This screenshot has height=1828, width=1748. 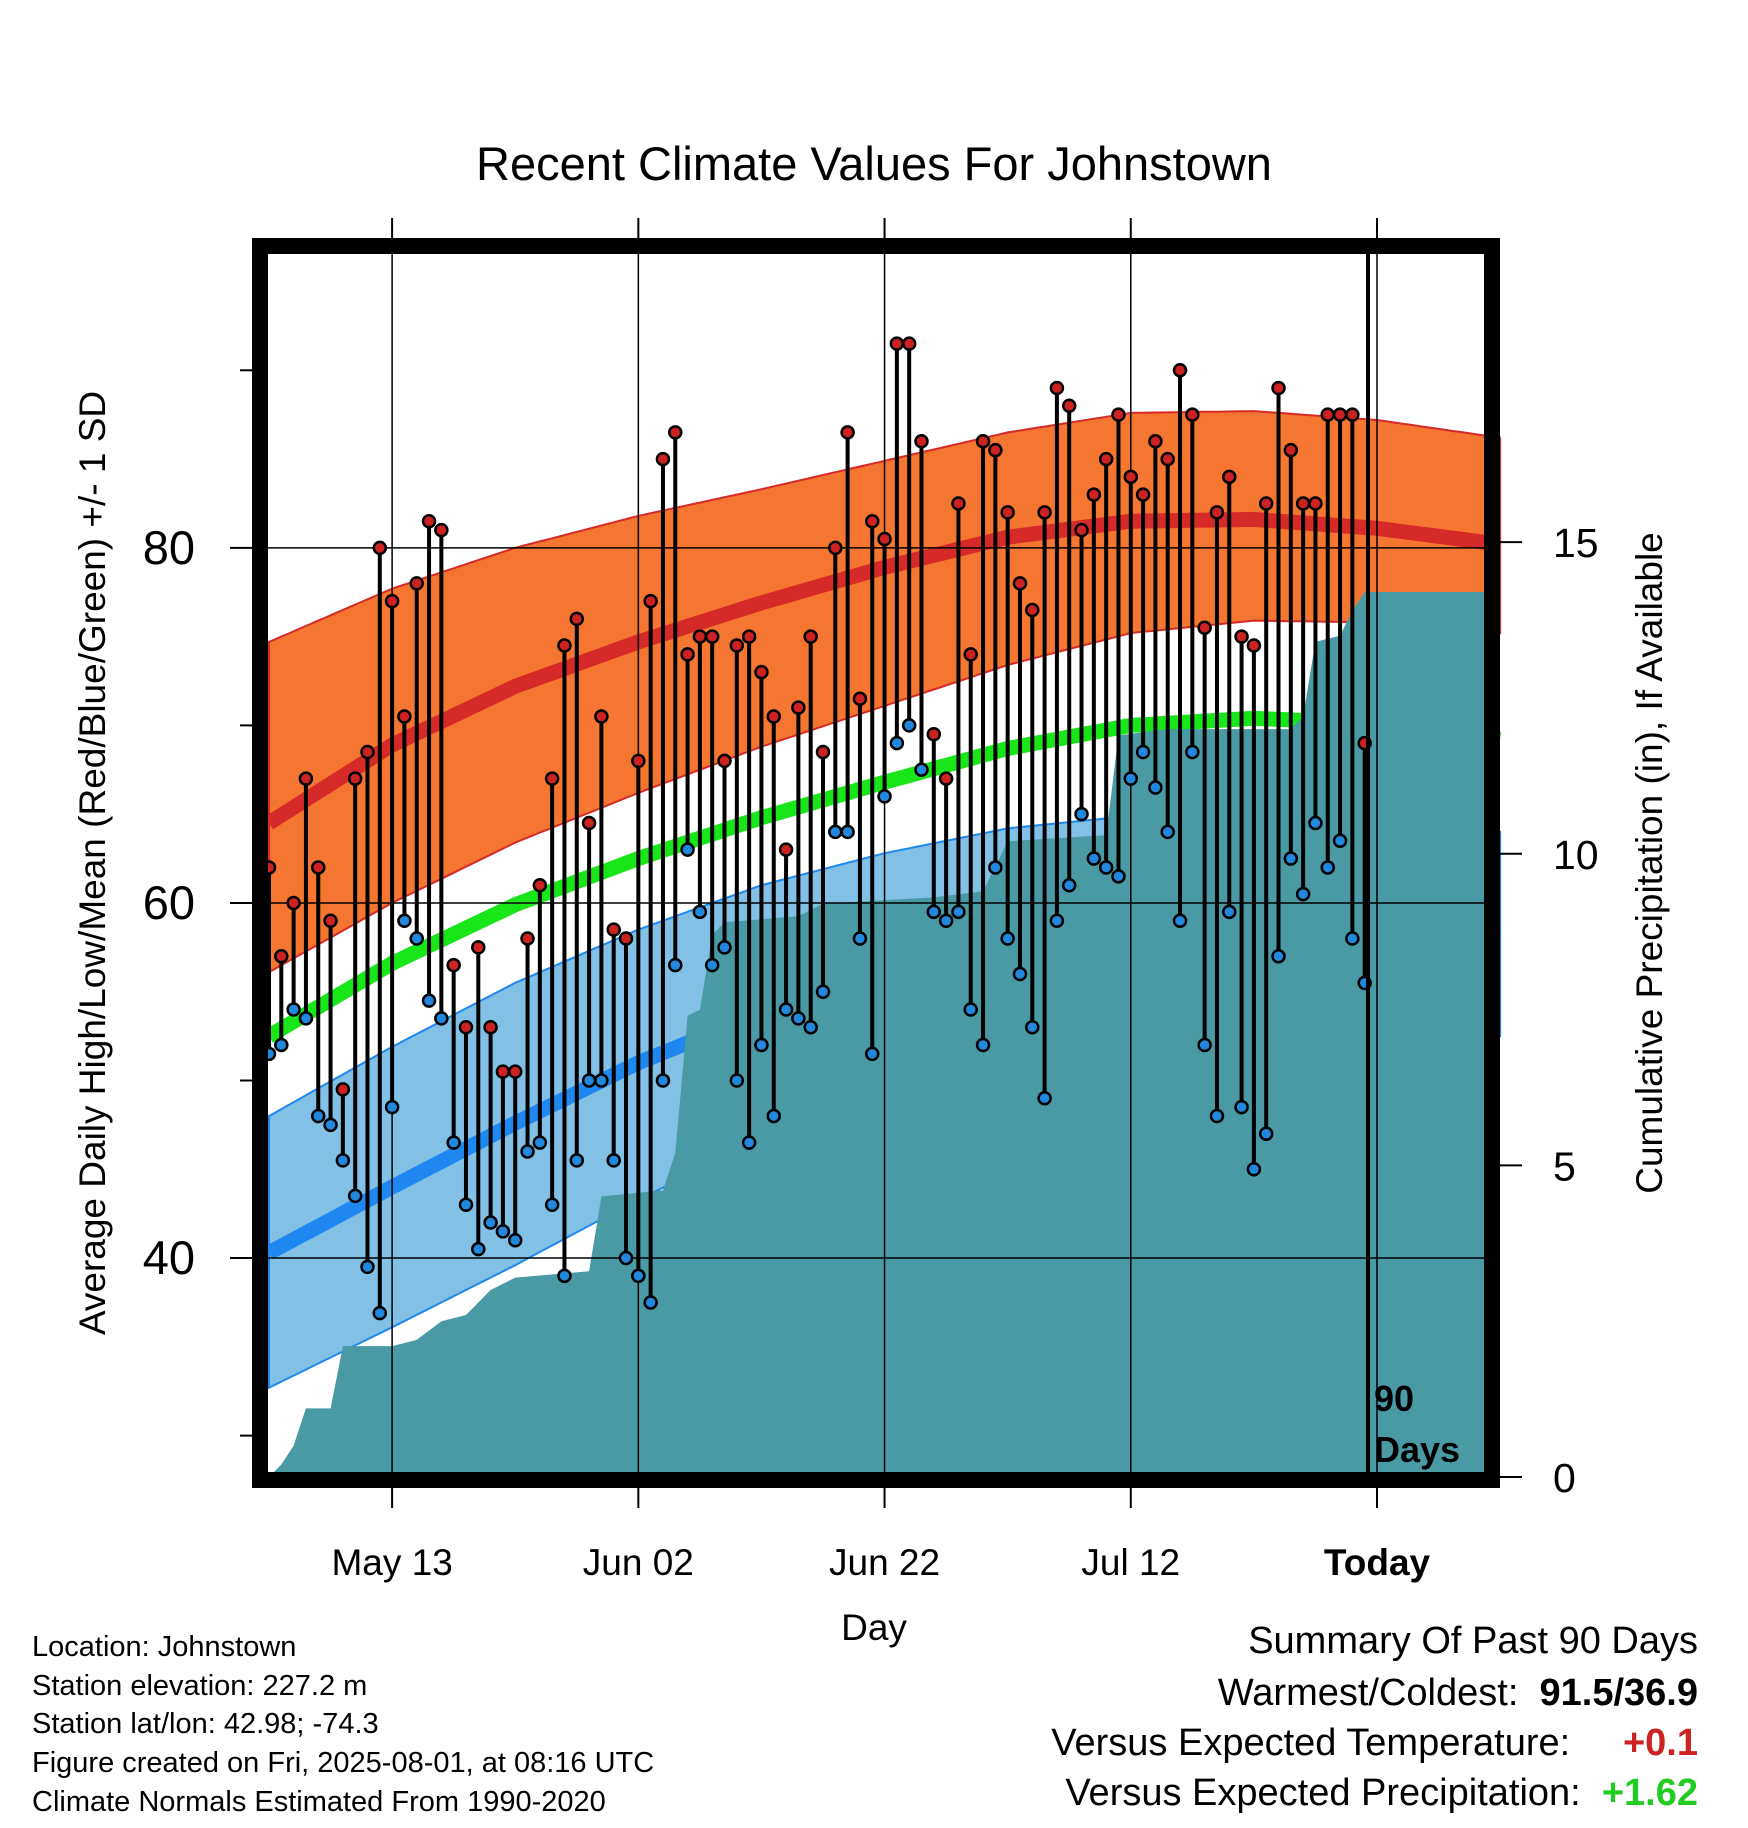 I want to click on normals-text: Climate Normals Estimated From 1990-2020, so click(x=319, y=1802).